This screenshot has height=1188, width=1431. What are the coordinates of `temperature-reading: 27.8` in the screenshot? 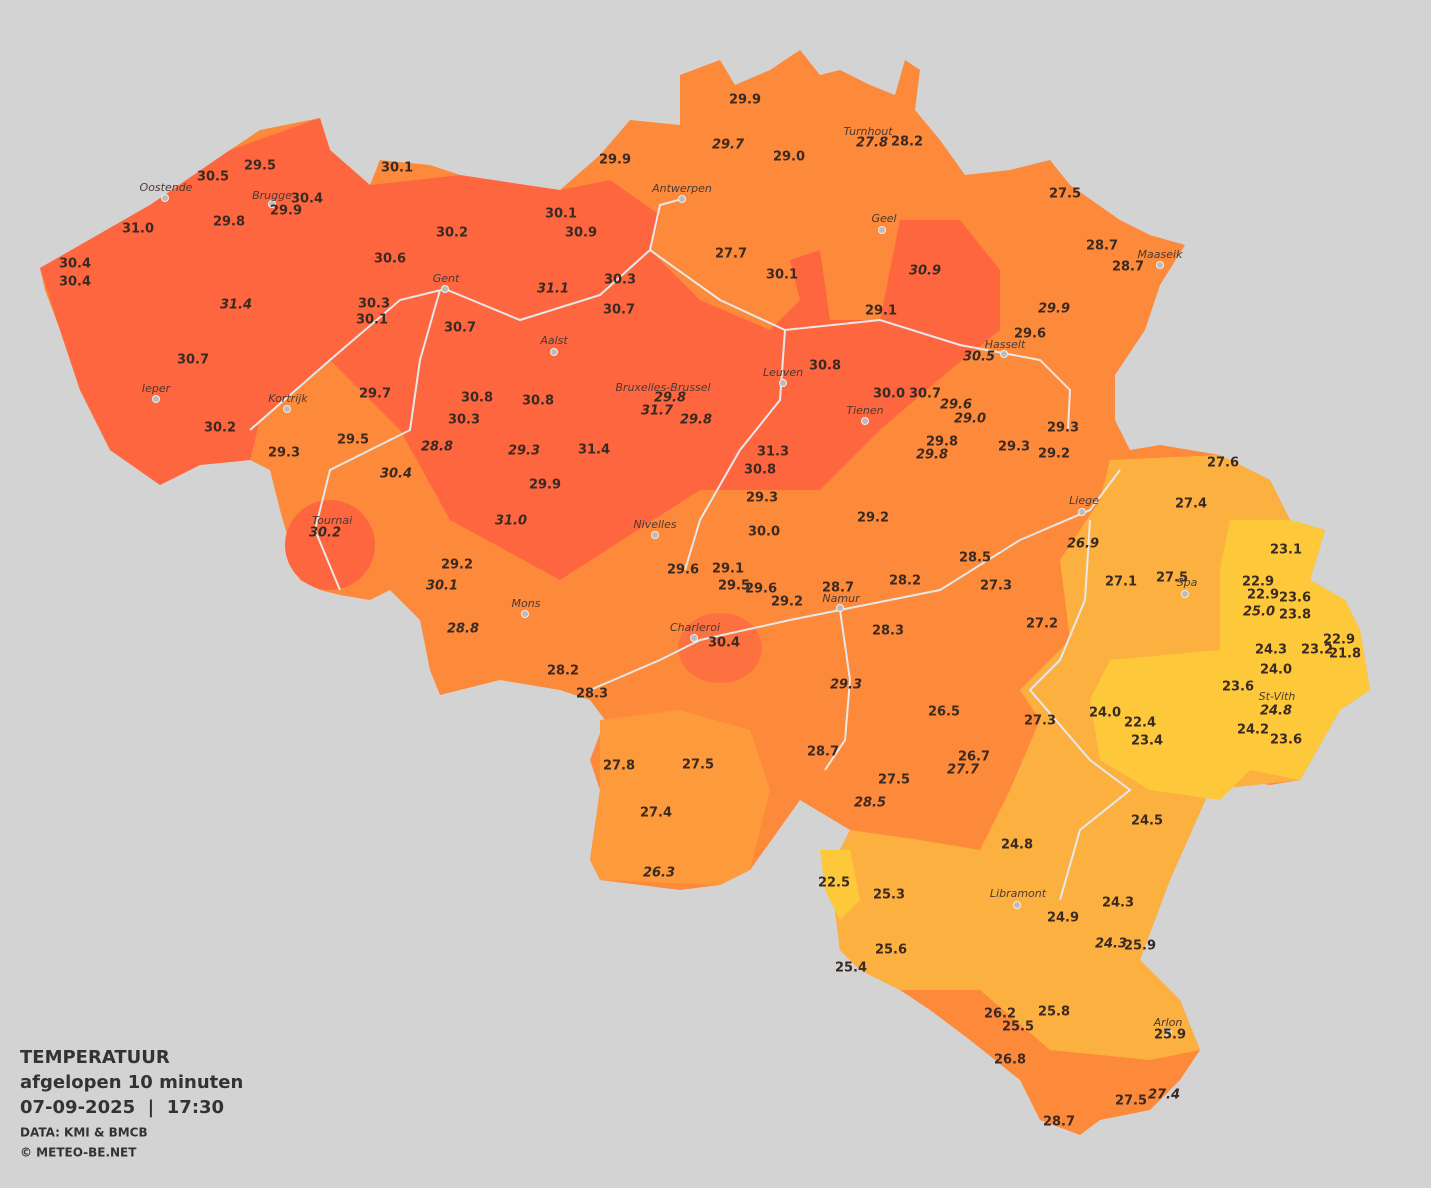 It's located at (619, 766).